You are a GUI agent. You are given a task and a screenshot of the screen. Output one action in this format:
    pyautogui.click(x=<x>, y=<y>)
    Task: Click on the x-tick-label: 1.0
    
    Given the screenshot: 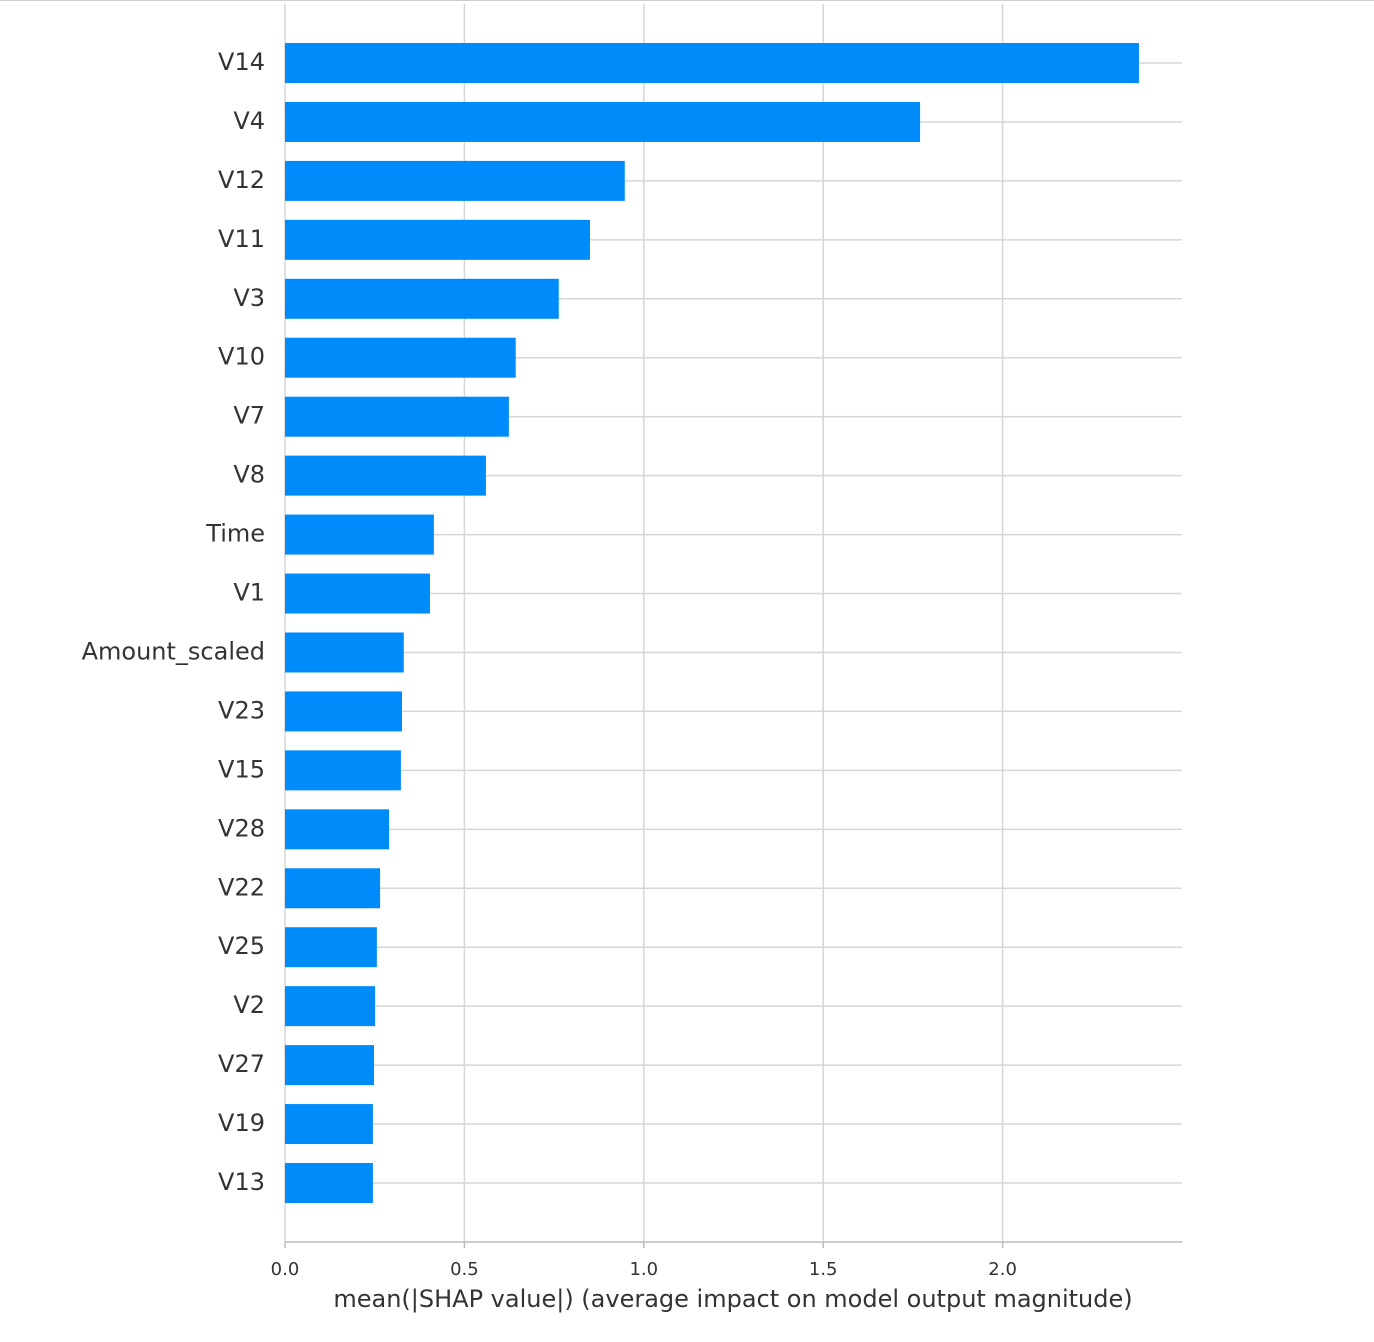 What is the action you would take?
    pyautogui.click(x=643, y=1269)
    